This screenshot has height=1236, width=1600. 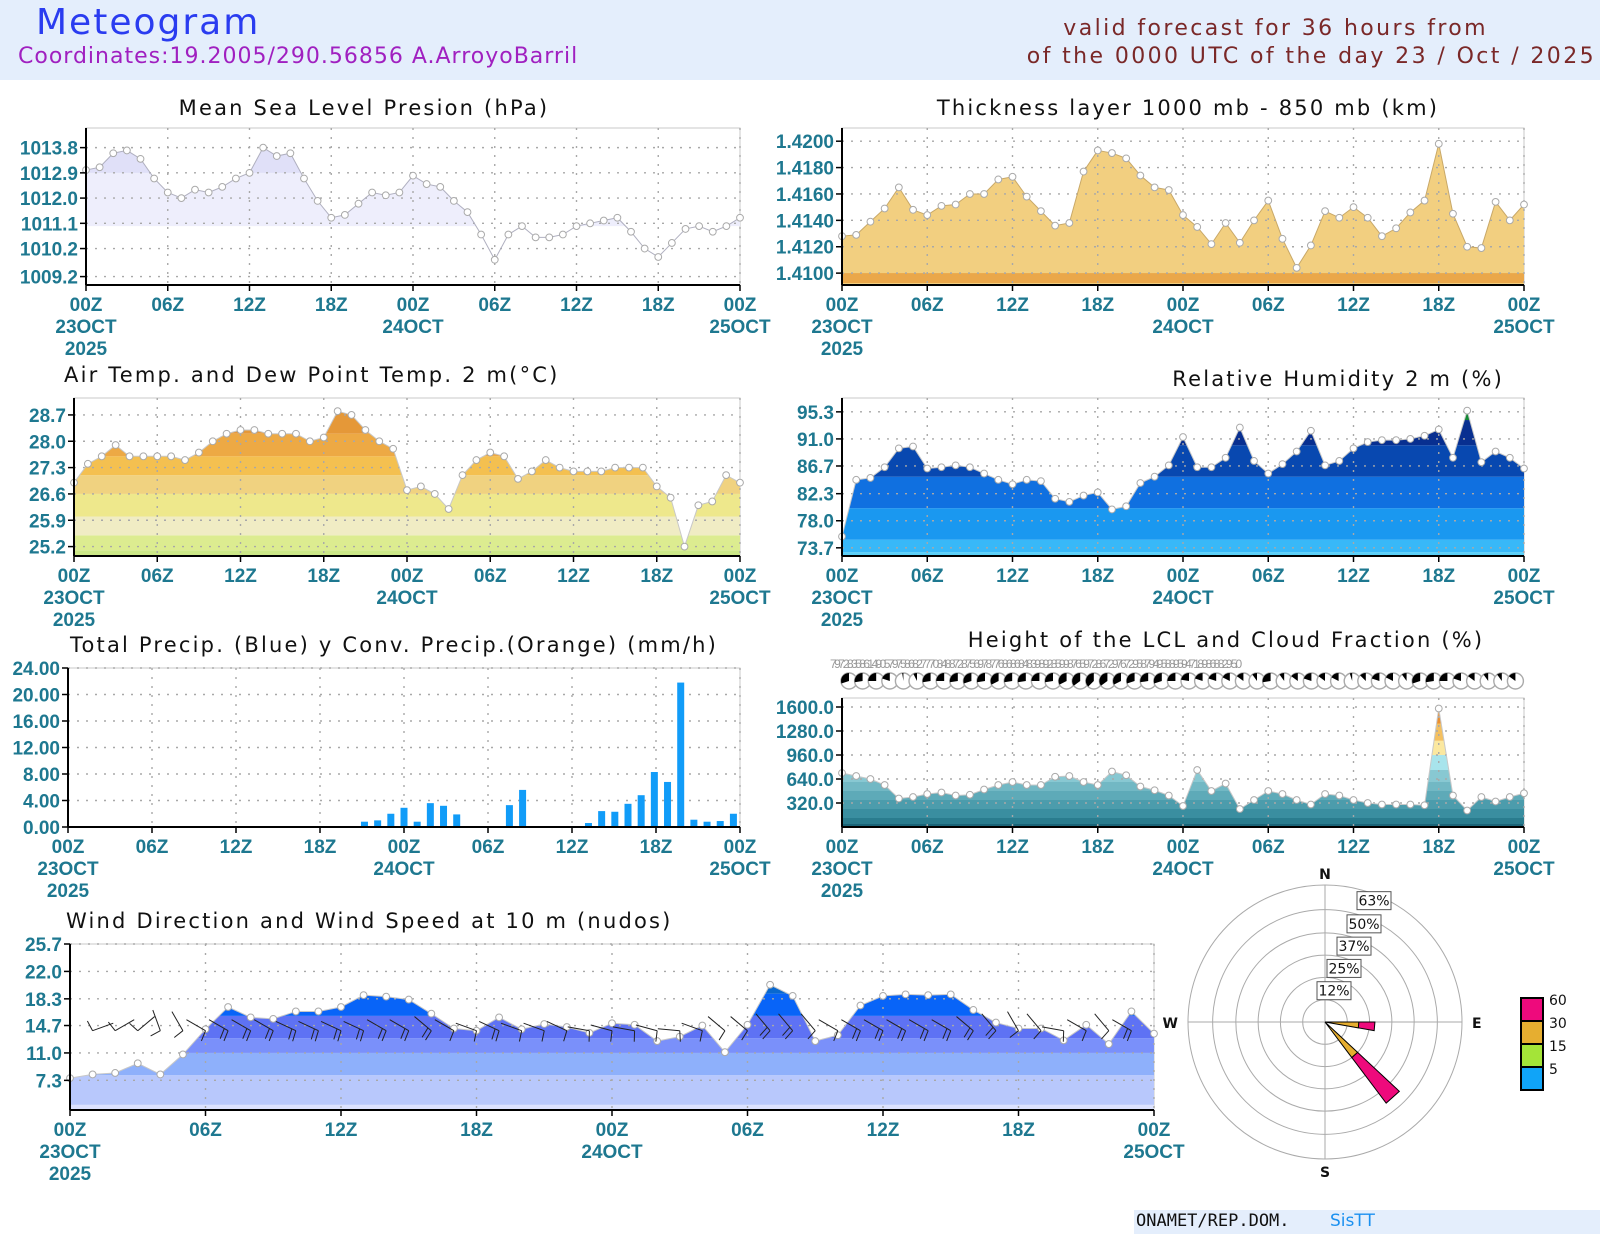 I want to click on y-tick-label: 1.4160, so click(x=805, y=195).